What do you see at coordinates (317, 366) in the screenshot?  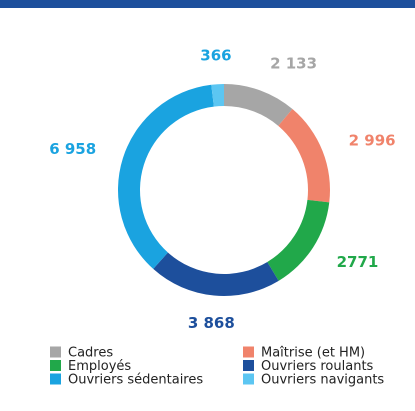 I see `legend-label: Ouvriers roulants` at bounding box center [317, 366].